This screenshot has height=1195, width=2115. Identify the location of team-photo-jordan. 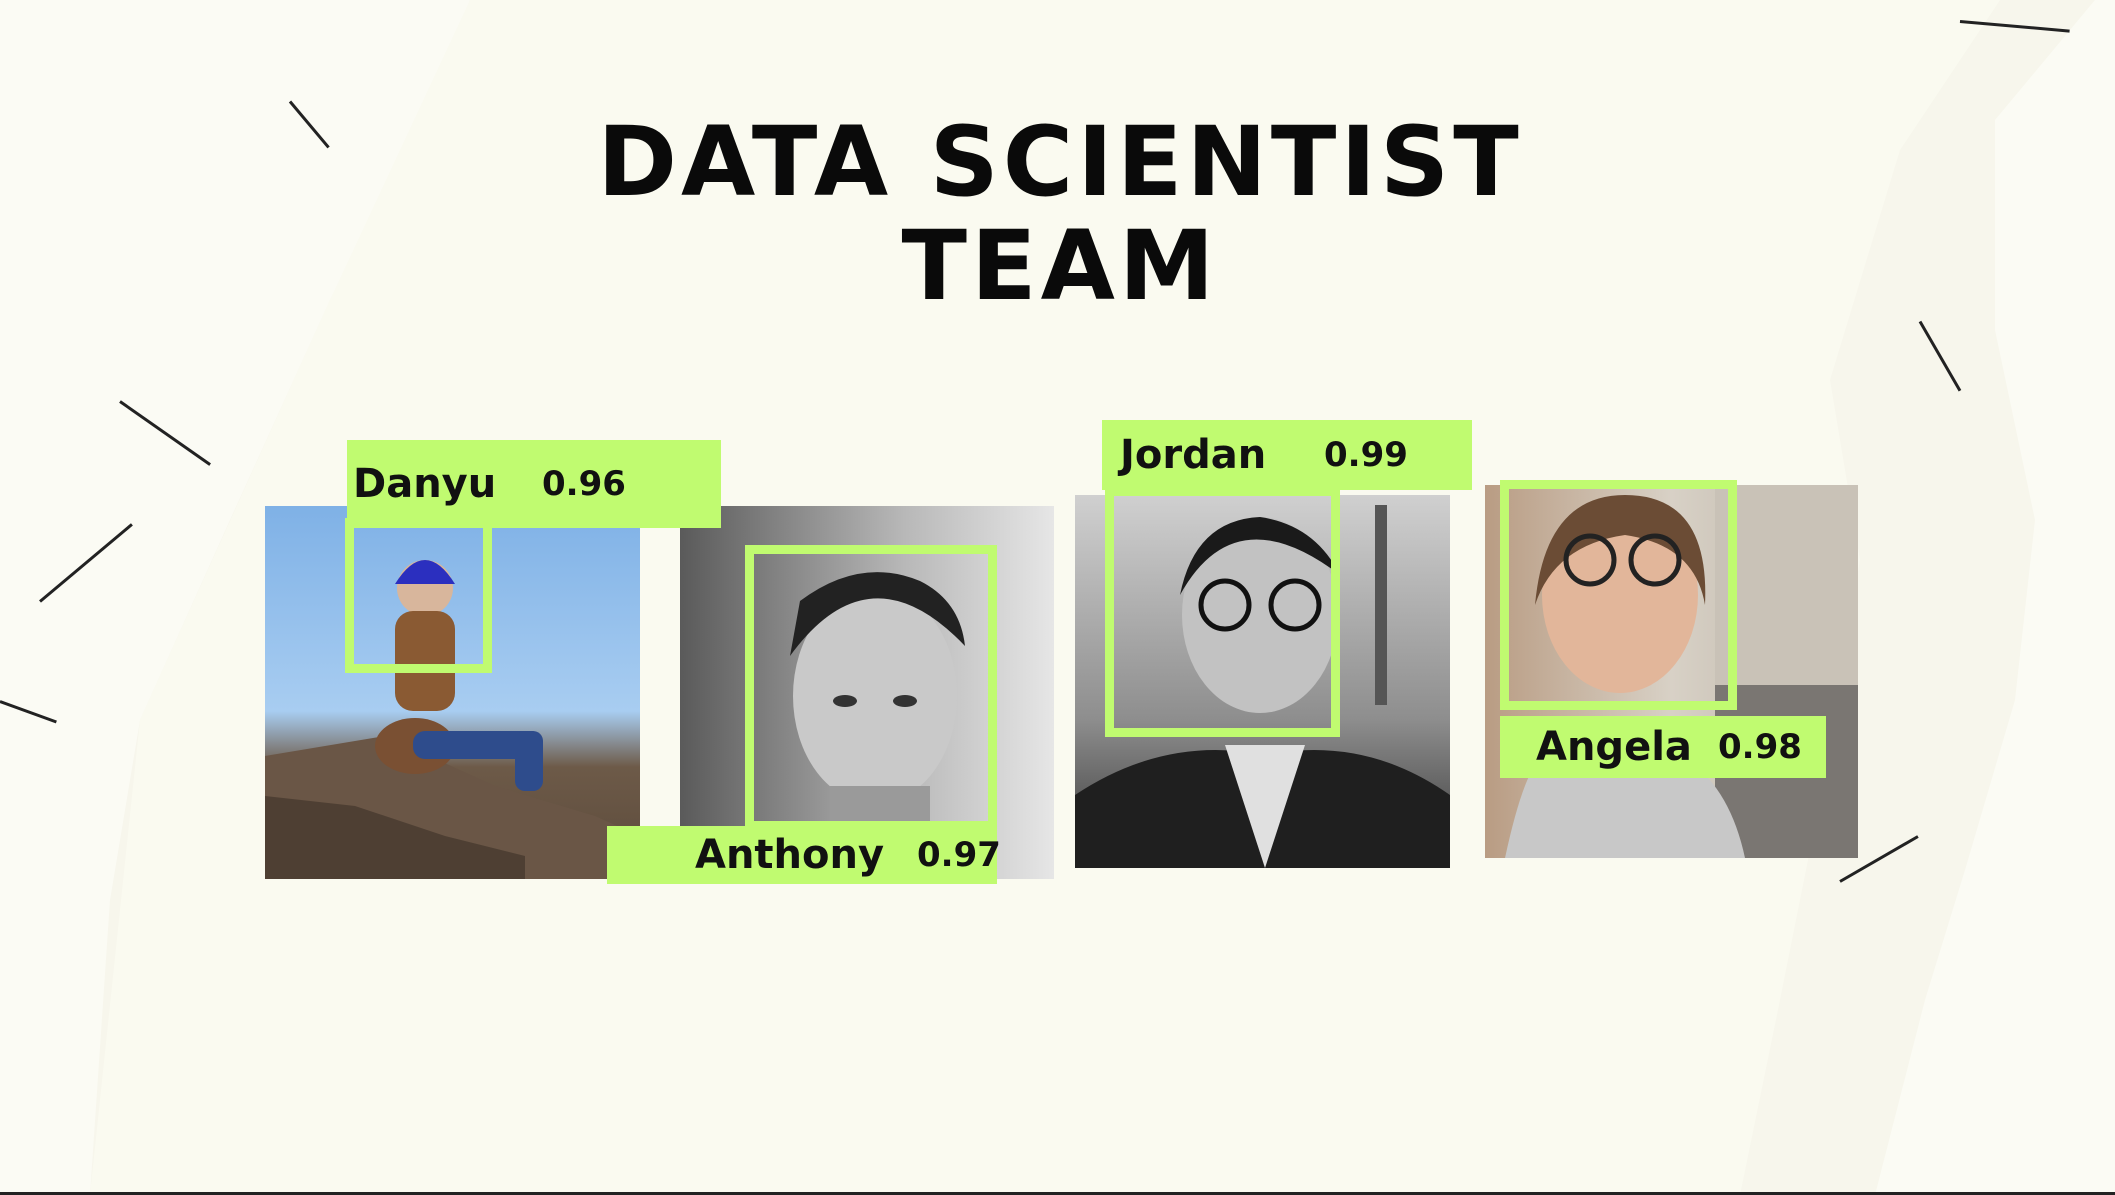
(1262, 681).